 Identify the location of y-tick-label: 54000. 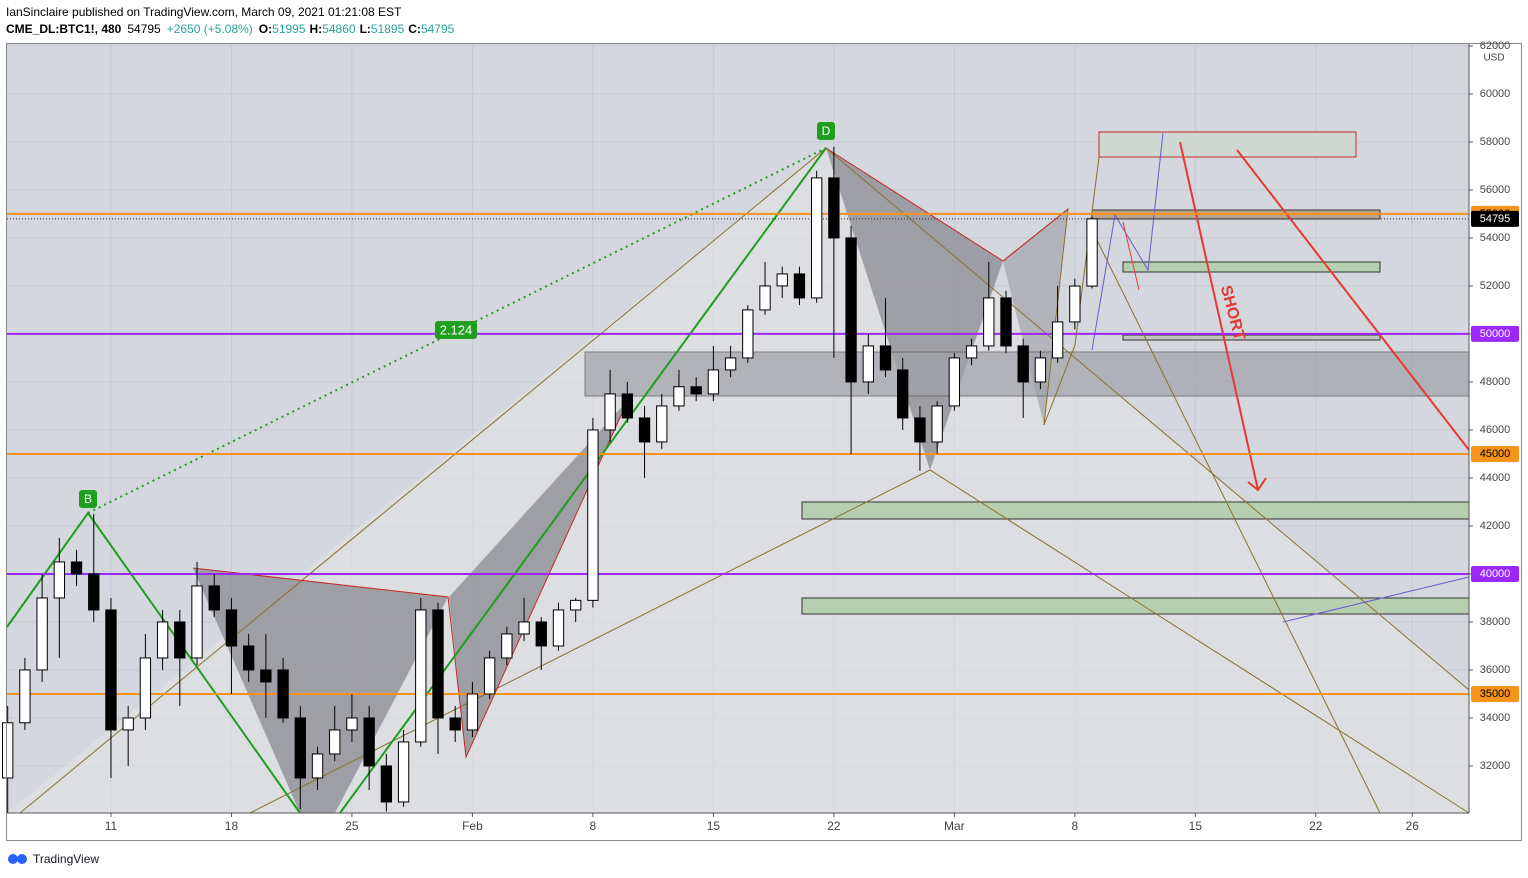
(1495, 238).